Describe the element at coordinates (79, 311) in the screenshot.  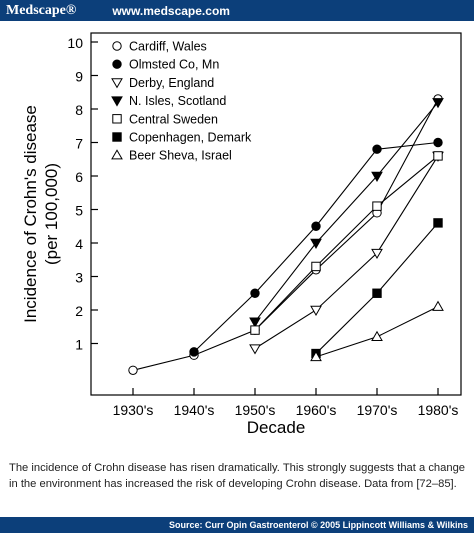
I see `y-tick-label: 2` at that location.